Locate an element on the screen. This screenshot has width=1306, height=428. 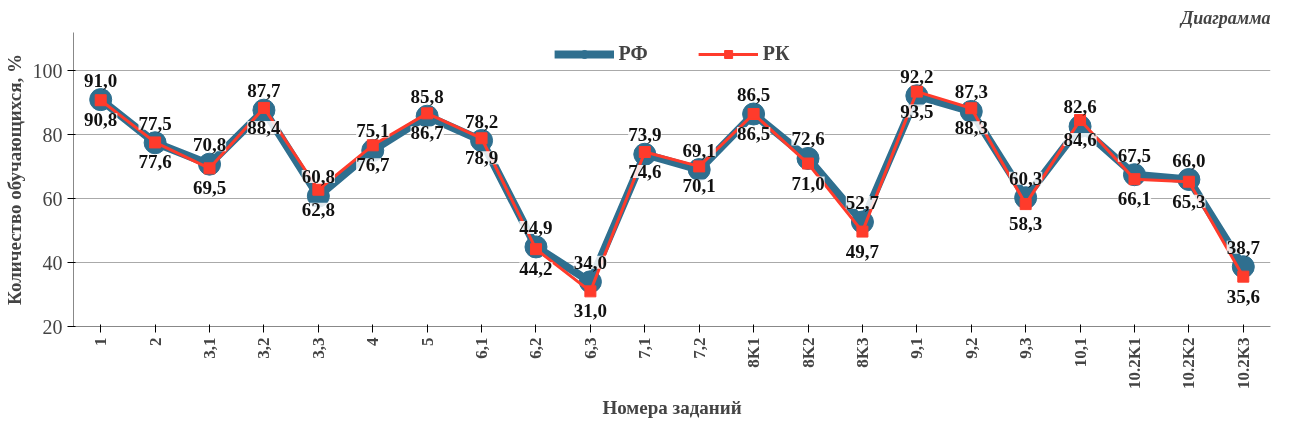
data-label: 91,0 is located at coordinates (101, 80).